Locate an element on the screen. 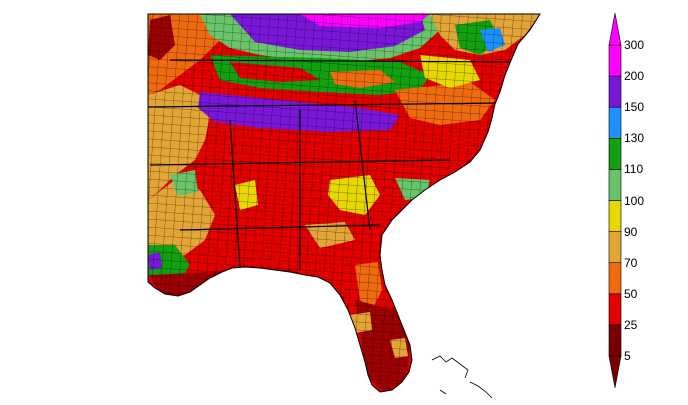 The image size is (688, 405). legend: 300 200 150 130 110 100 90 70 50 25 5 is located at coordinates (639, 200).